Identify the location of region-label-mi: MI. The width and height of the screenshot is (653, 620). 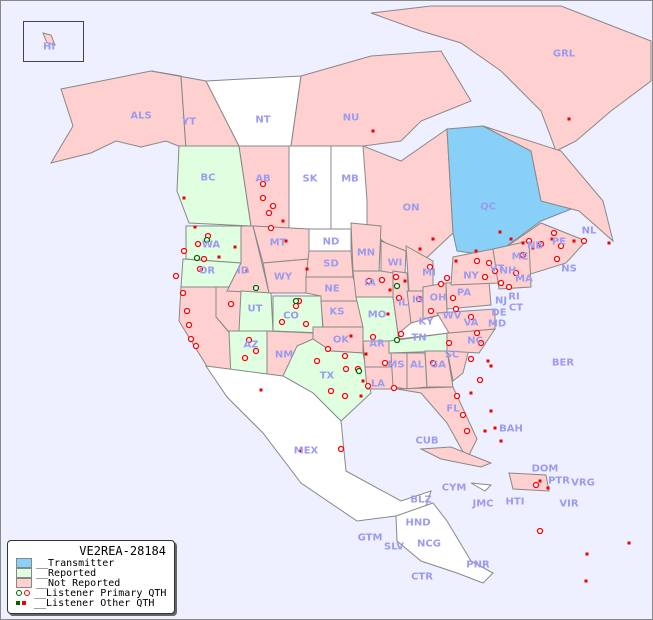
(429, 273).